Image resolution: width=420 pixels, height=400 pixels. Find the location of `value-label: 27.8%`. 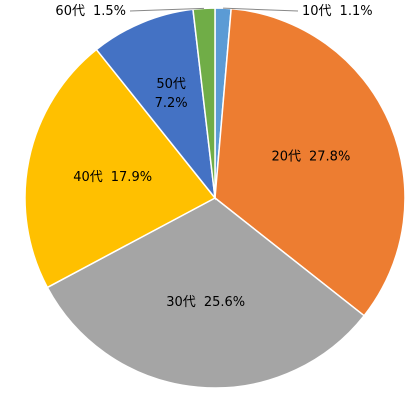

value-label: 27.8% is located at coordinates (329, 156).